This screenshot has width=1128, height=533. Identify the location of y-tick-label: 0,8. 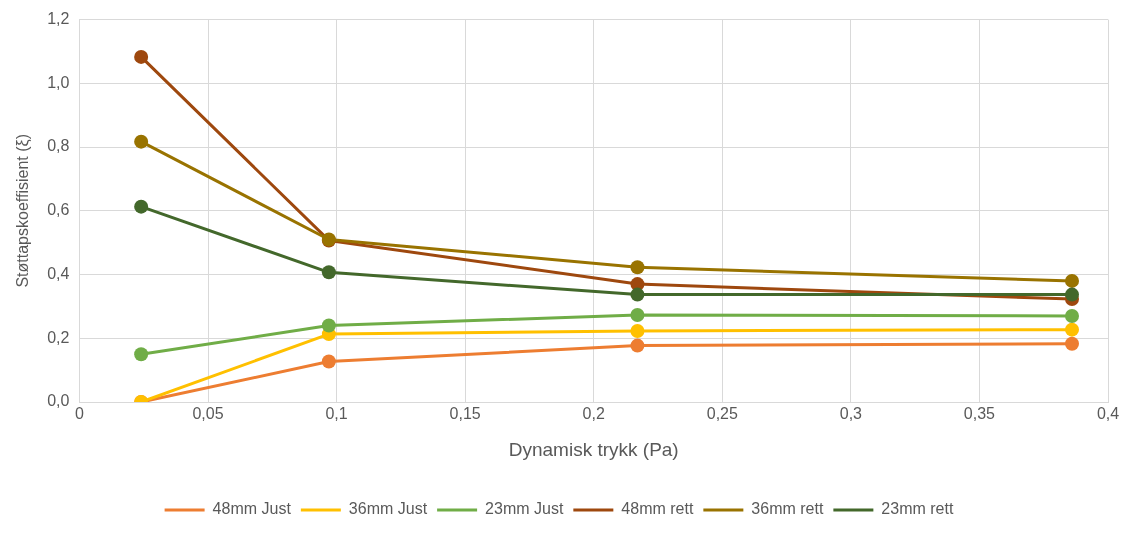
(58, 146).